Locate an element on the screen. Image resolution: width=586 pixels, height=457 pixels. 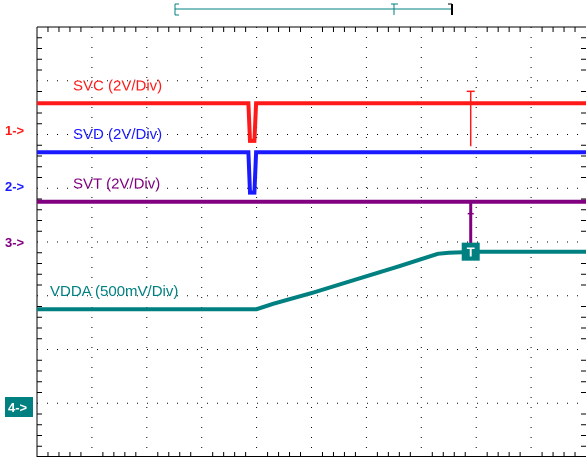
channel-marker-2: 2-> is located at coordinates (15, 186).